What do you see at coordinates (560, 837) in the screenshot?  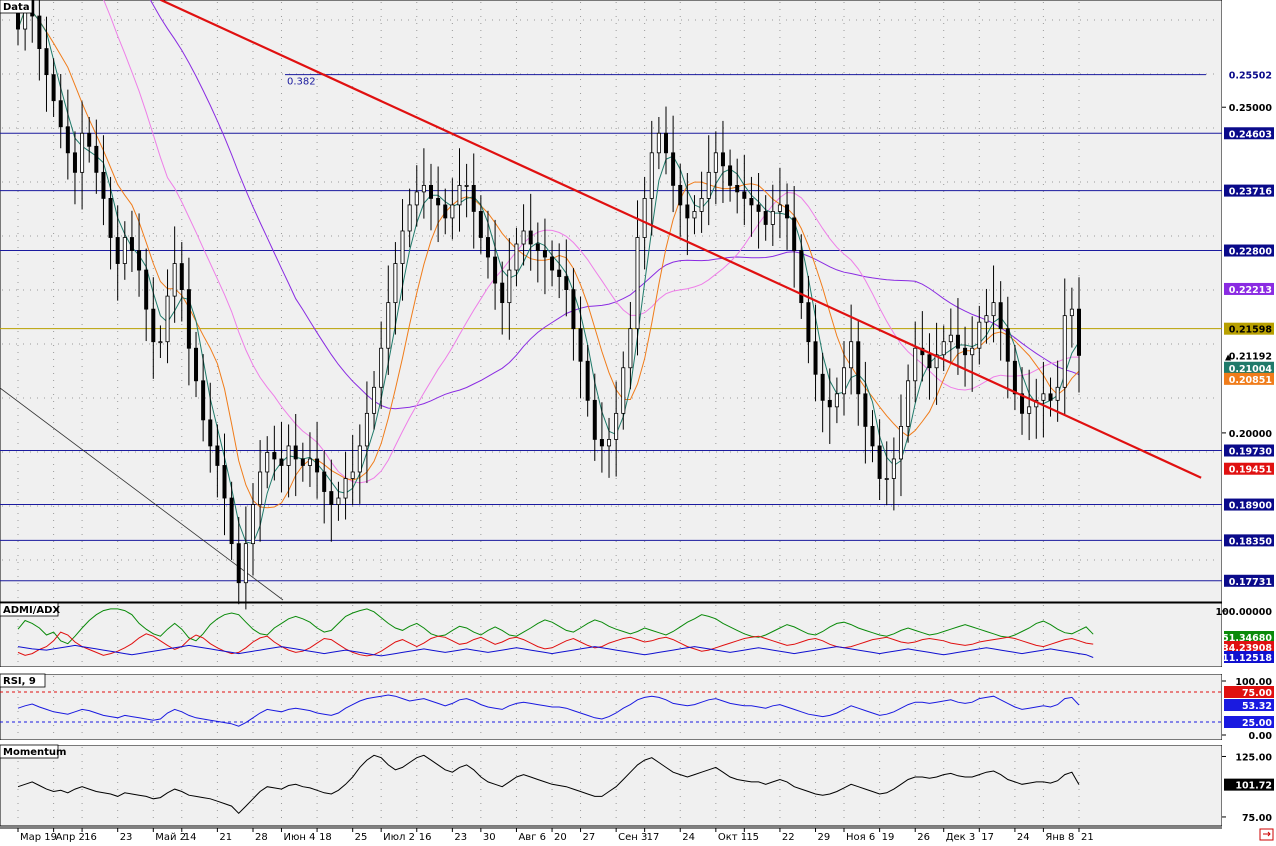 I see `x-axis-label: 20` at bounding box center [560, 837].